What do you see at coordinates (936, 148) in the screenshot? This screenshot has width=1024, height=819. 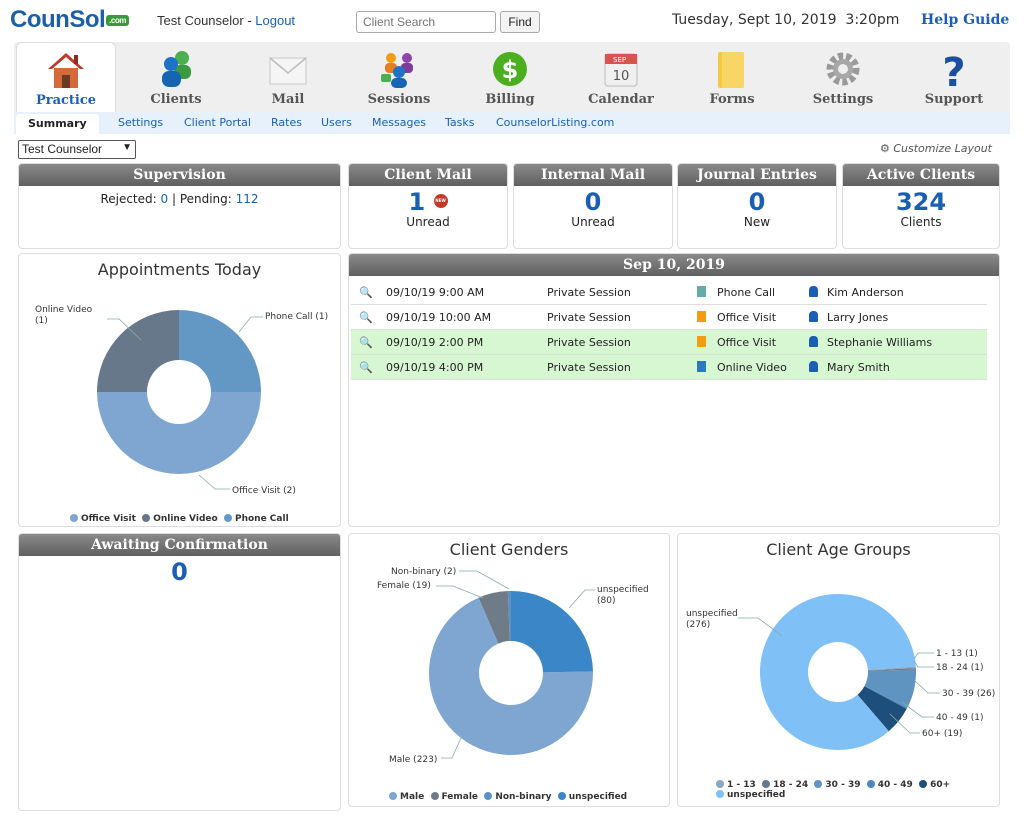 I see `customize-layout-link: ⚙ Customize Layout` at bounding box center [936, 148].